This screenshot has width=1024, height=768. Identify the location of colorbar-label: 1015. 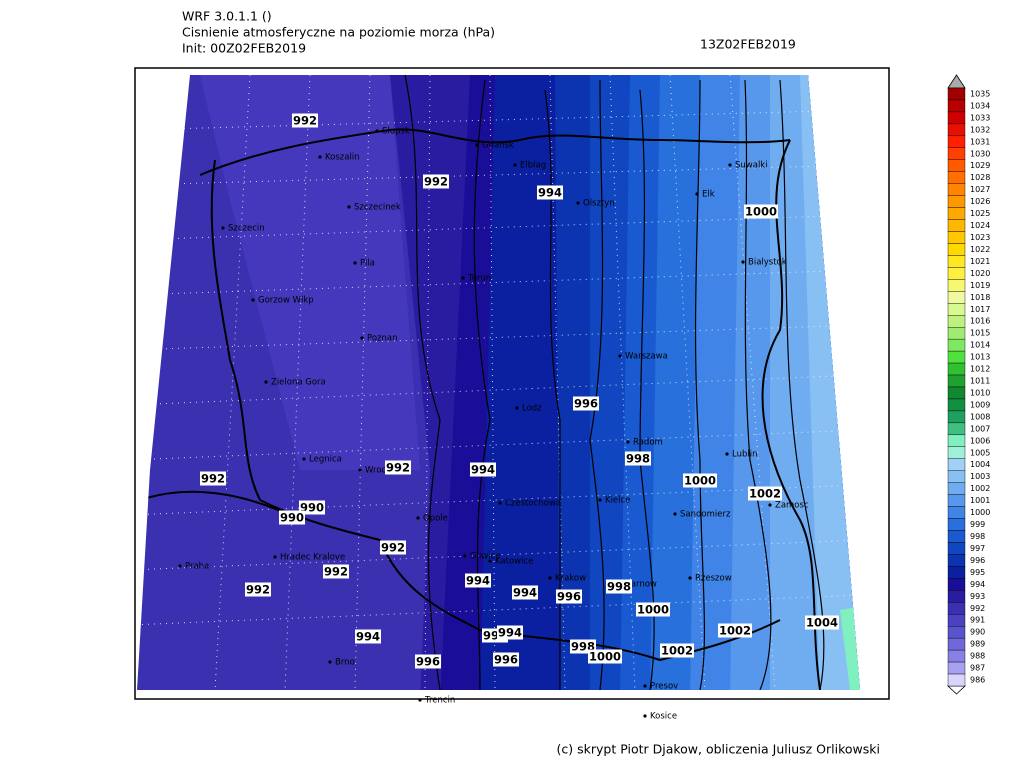
(980, 333).